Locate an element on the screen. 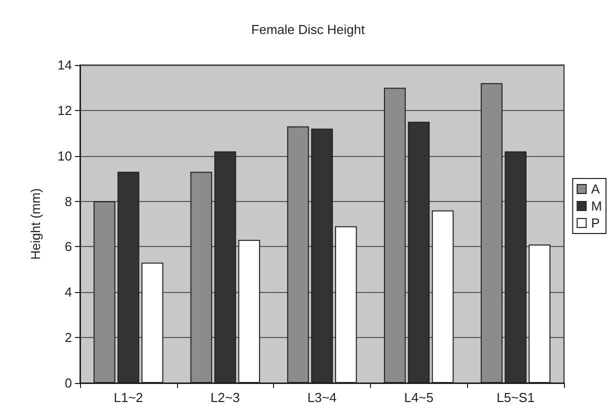  x-tick-label: L5~S1 is located at coordinates (515, 397).